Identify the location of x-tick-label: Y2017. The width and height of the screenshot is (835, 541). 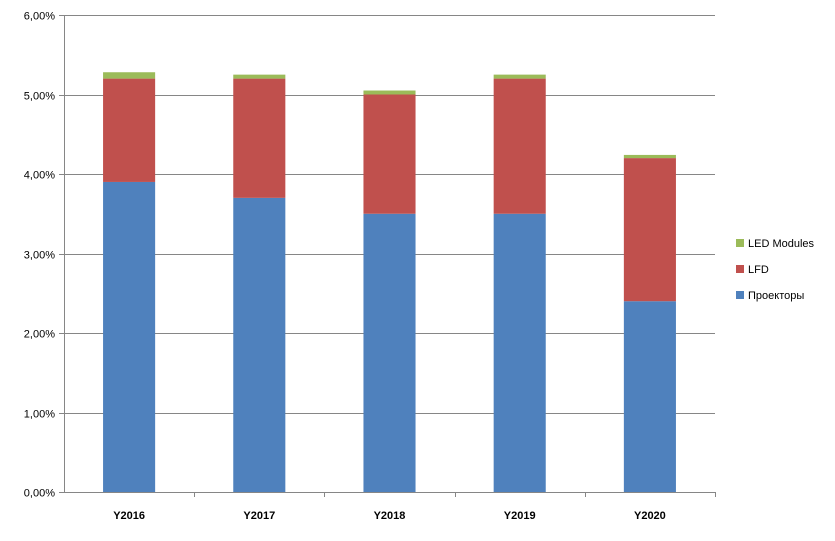
(259, 516).